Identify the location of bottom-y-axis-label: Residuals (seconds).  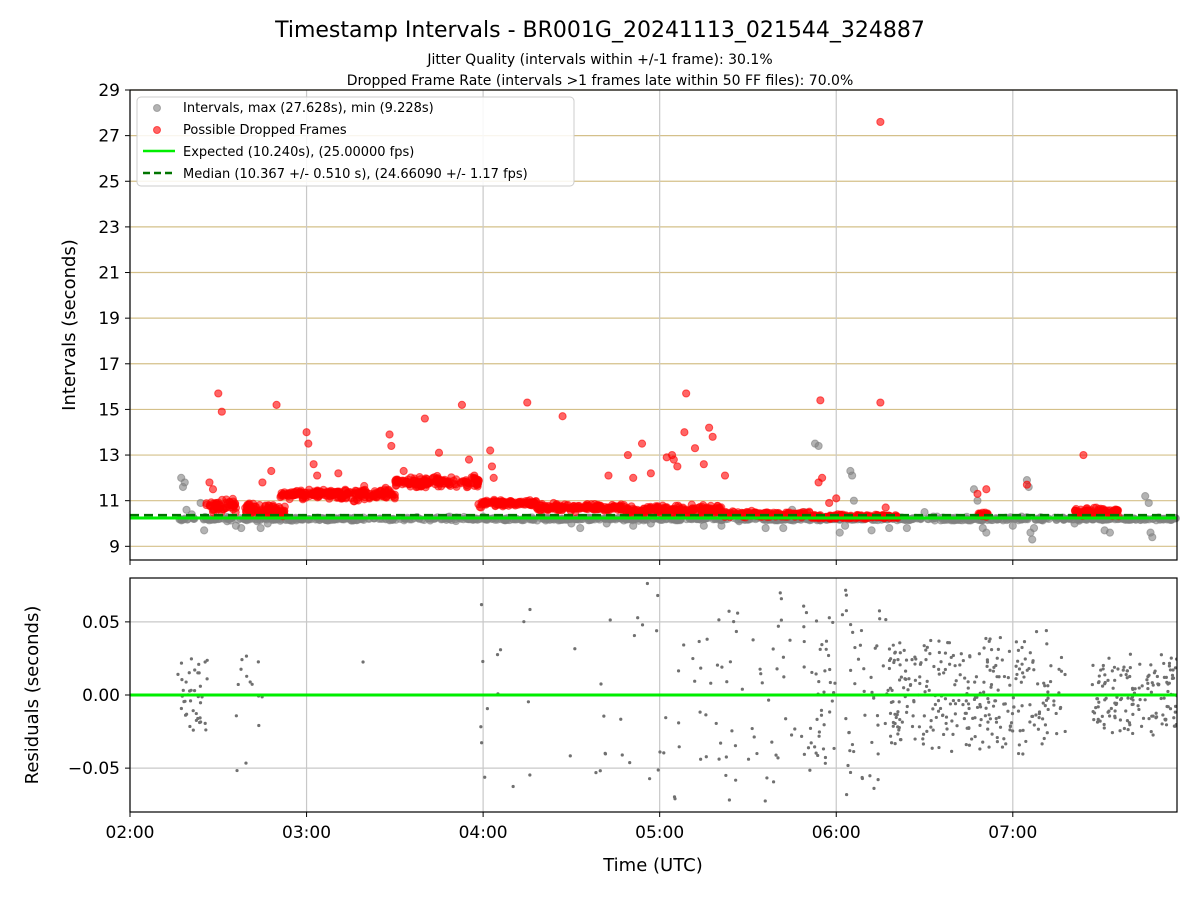
(32, 695).